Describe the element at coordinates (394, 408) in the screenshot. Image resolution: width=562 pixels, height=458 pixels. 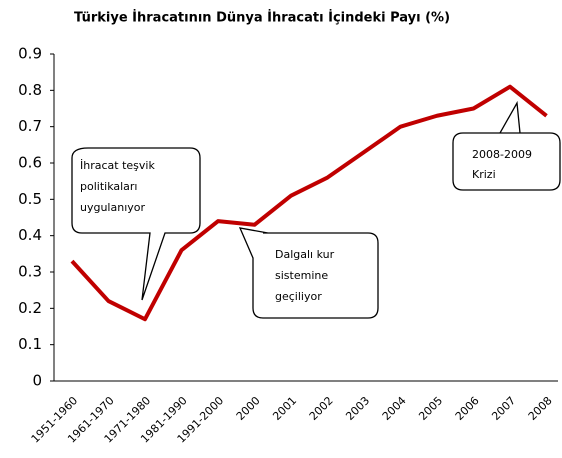
I see `x-tick-label: 2004` at that location.